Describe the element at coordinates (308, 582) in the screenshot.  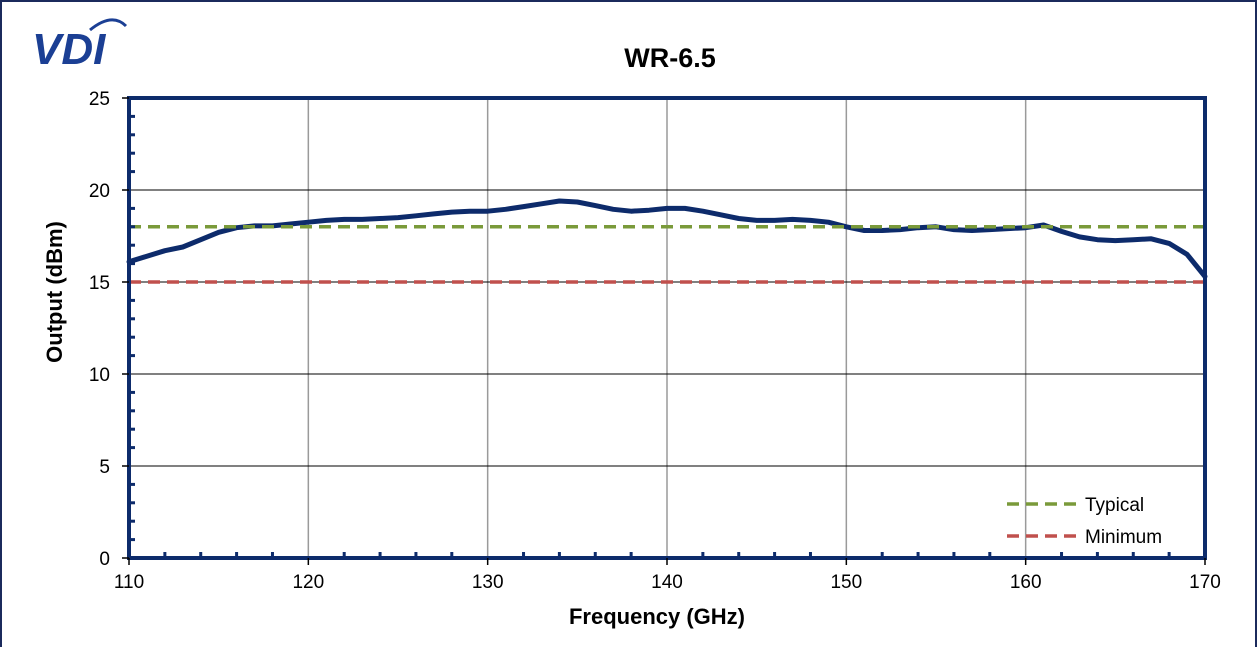
I see `x-tick-label: 120` at that location.